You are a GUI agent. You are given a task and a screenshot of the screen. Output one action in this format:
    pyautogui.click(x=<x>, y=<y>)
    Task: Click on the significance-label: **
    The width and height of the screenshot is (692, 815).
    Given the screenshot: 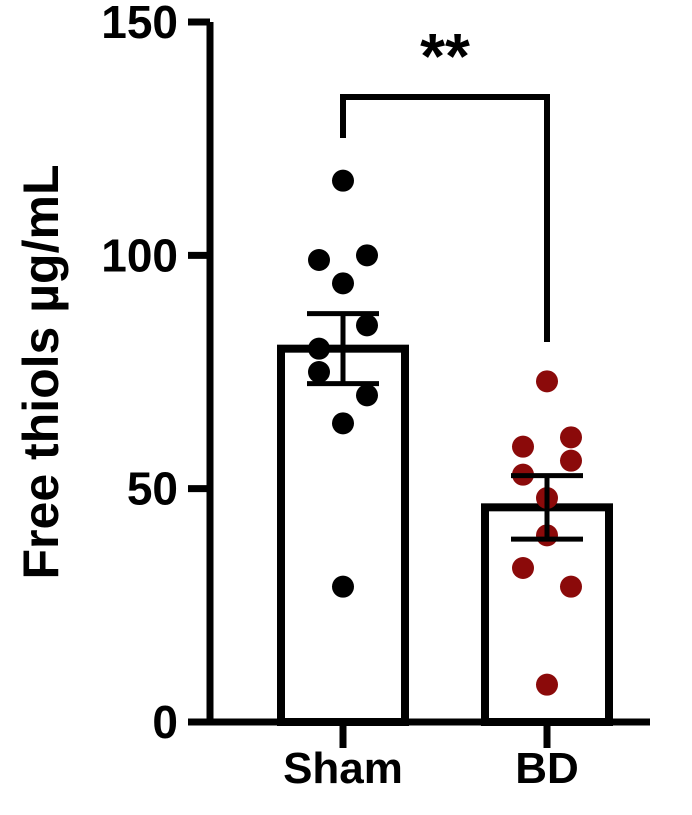 What is the action you would take?
    pyautogui.click(x=445, y=56)
    